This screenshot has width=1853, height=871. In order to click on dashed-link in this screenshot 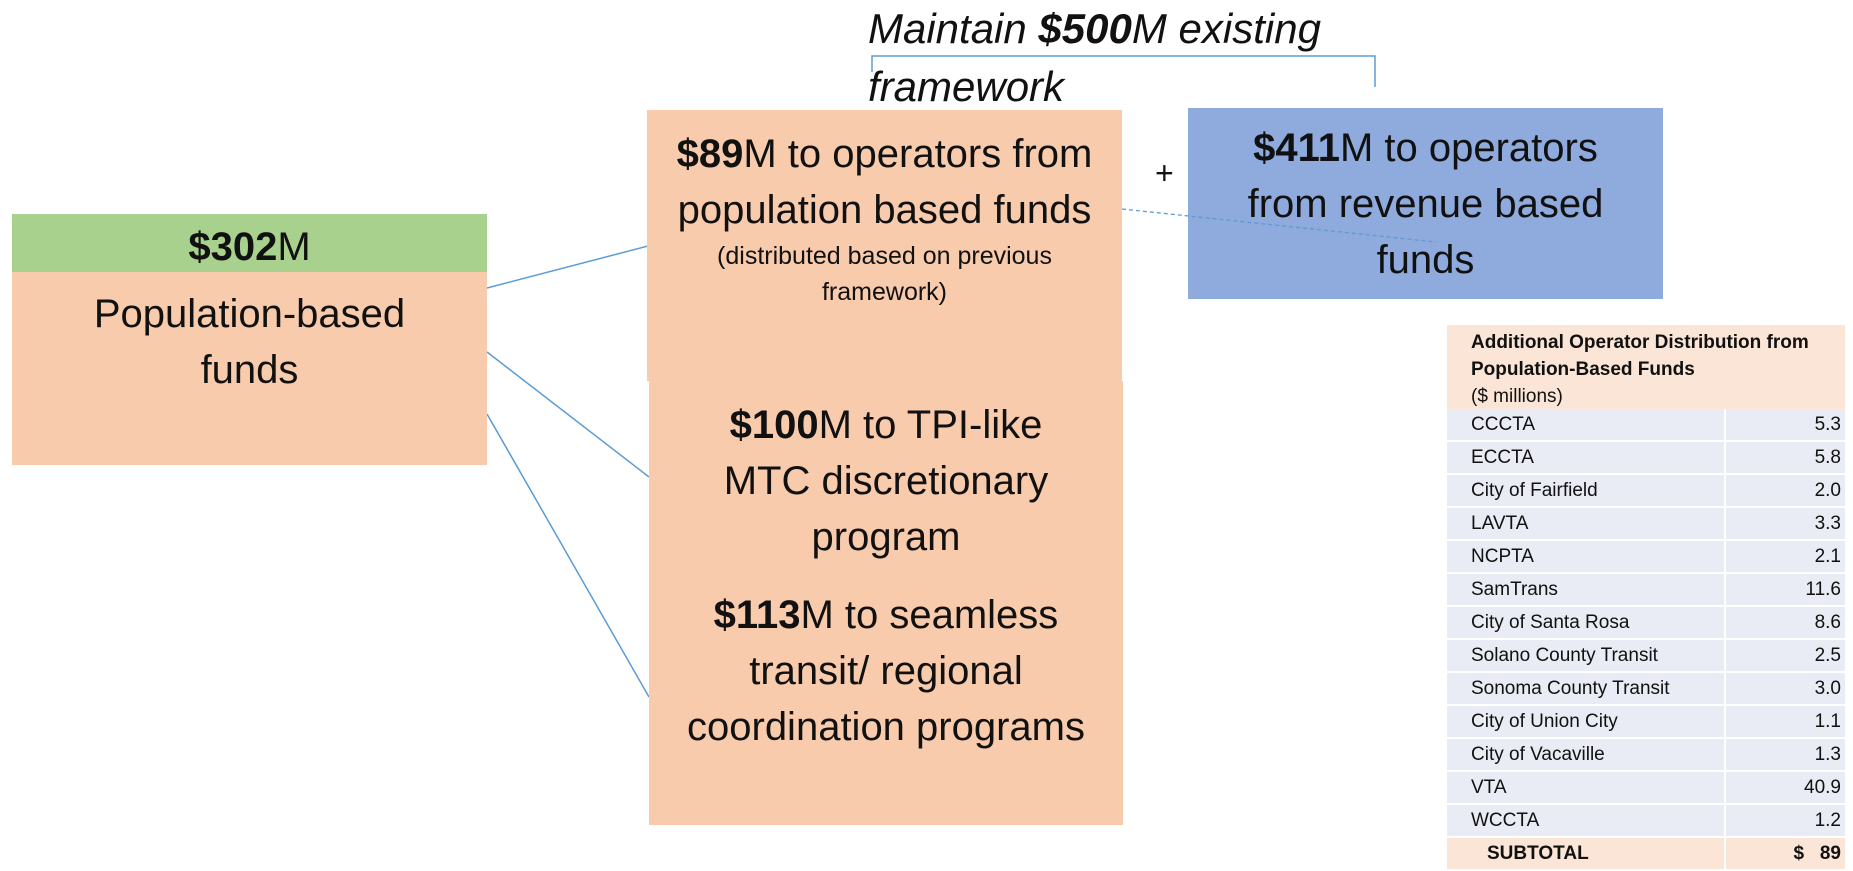, I will do `click(1279, 225)`.